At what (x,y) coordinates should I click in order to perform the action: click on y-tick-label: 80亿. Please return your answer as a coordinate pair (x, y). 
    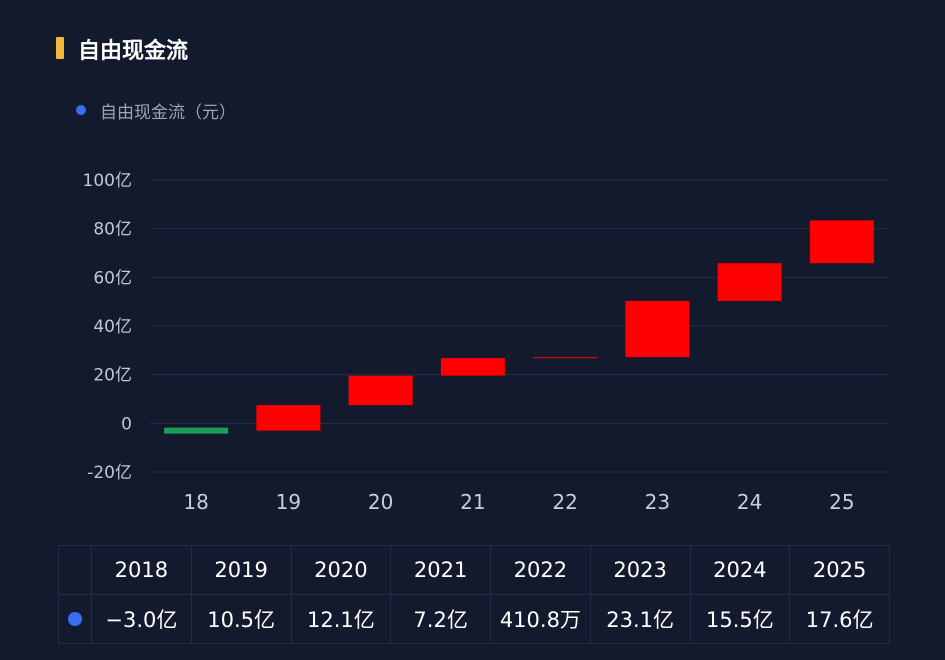
    Looking at the image, I should click on (112, 230).